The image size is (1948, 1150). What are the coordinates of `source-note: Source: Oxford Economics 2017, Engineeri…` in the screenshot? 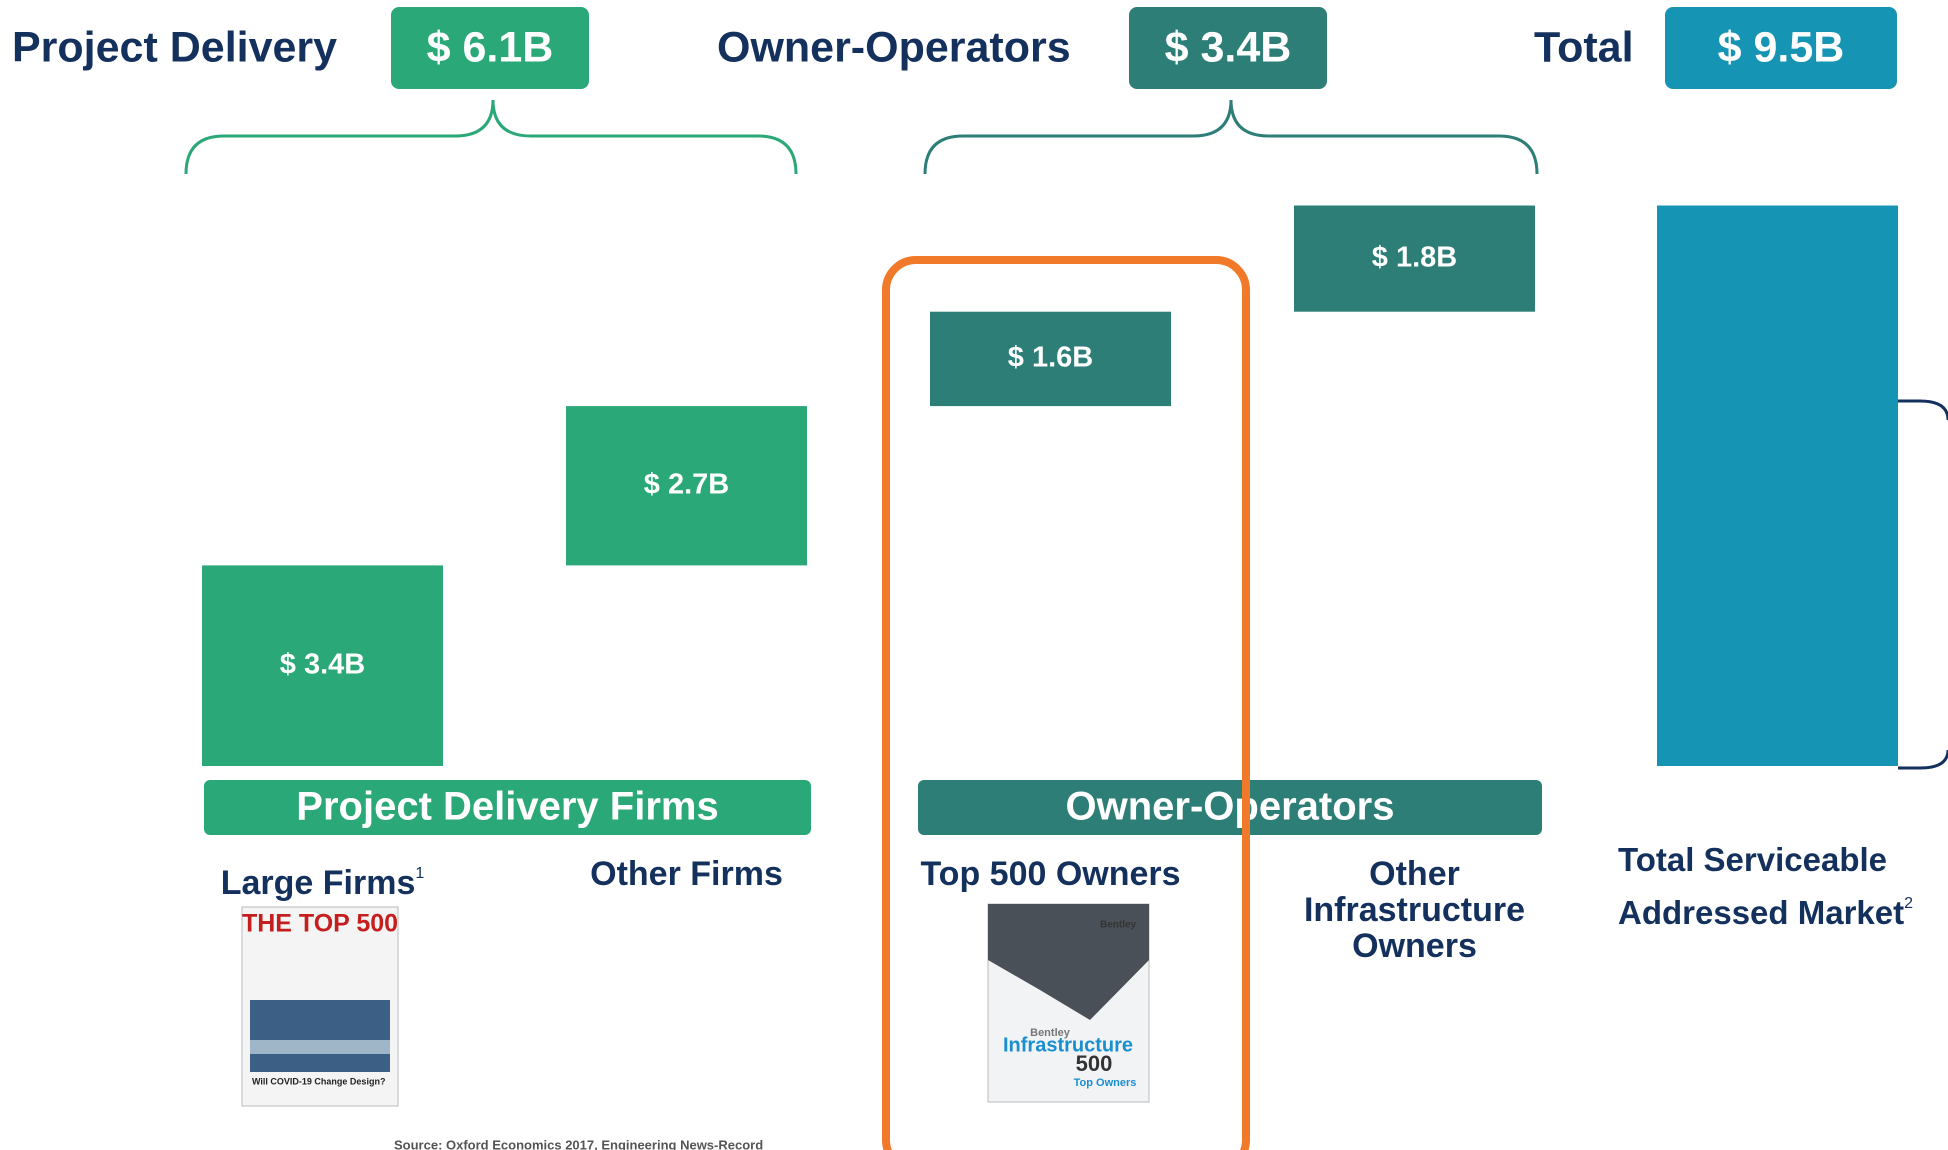 It's located at (578, 1143).